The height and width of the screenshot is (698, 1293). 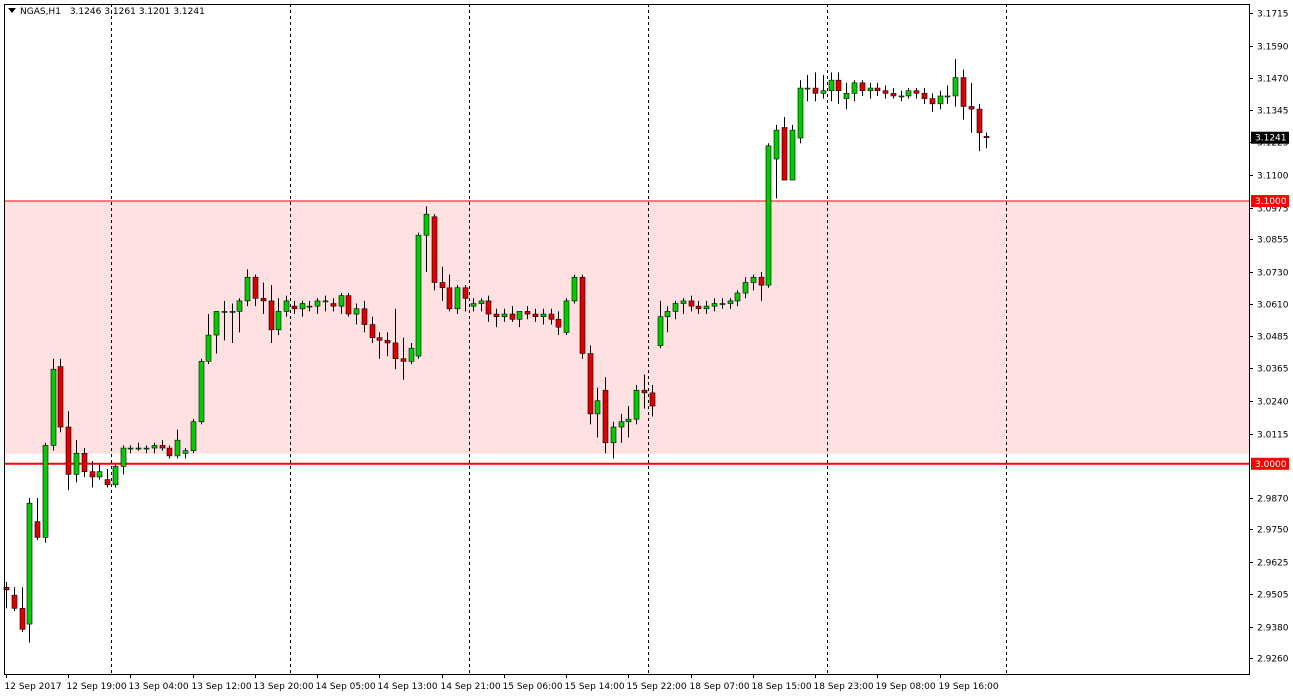 I want to click on x-tick-label: 14 Sep 13:00, so click(x=408, y=687).